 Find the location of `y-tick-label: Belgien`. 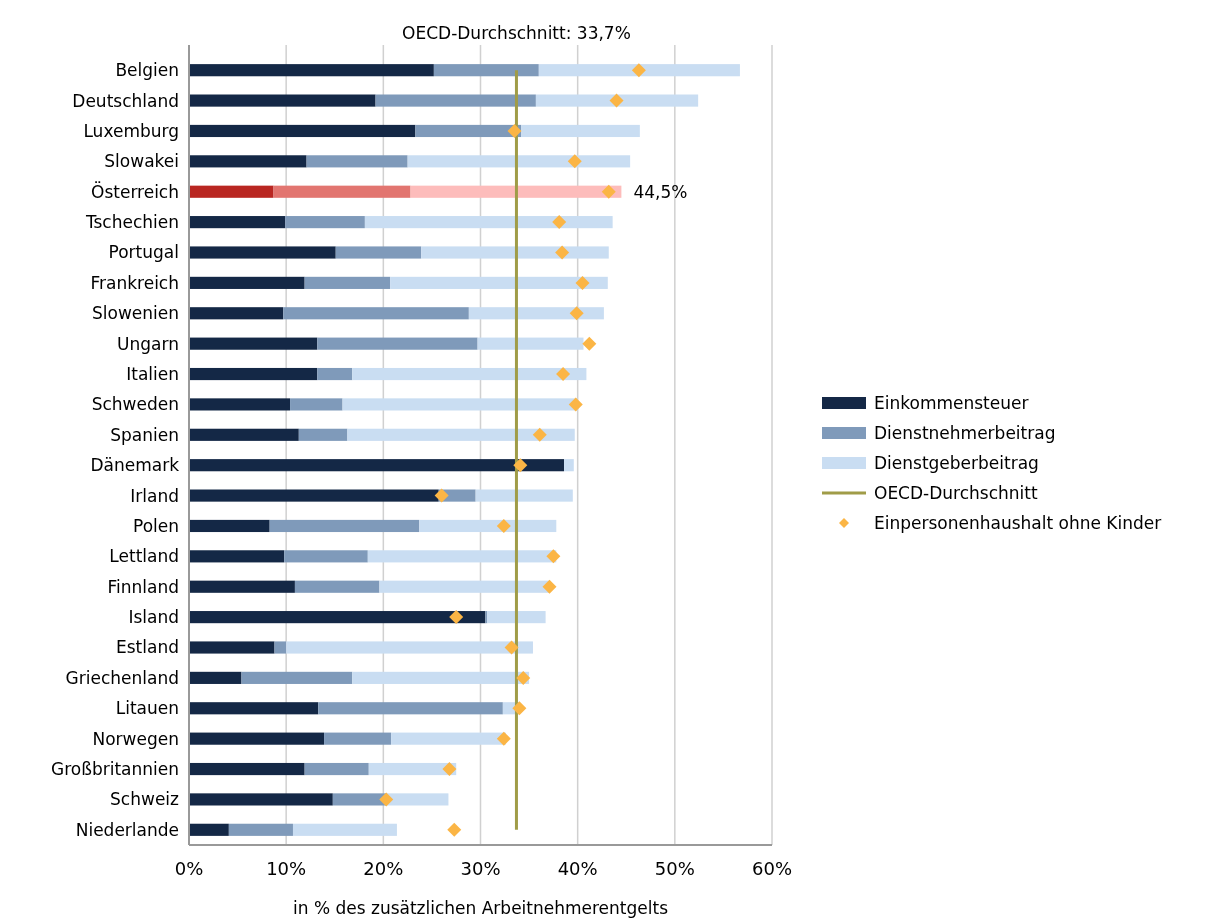

y-tick-label: Belgien is located at coordinates (147, 70).